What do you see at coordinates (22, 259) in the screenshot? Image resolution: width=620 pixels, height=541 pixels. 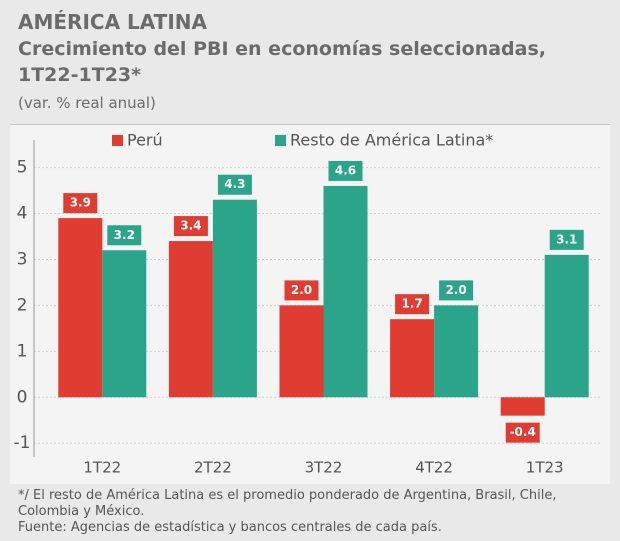 I see `y-tick-label: 3` at bounding box center [22, 259].